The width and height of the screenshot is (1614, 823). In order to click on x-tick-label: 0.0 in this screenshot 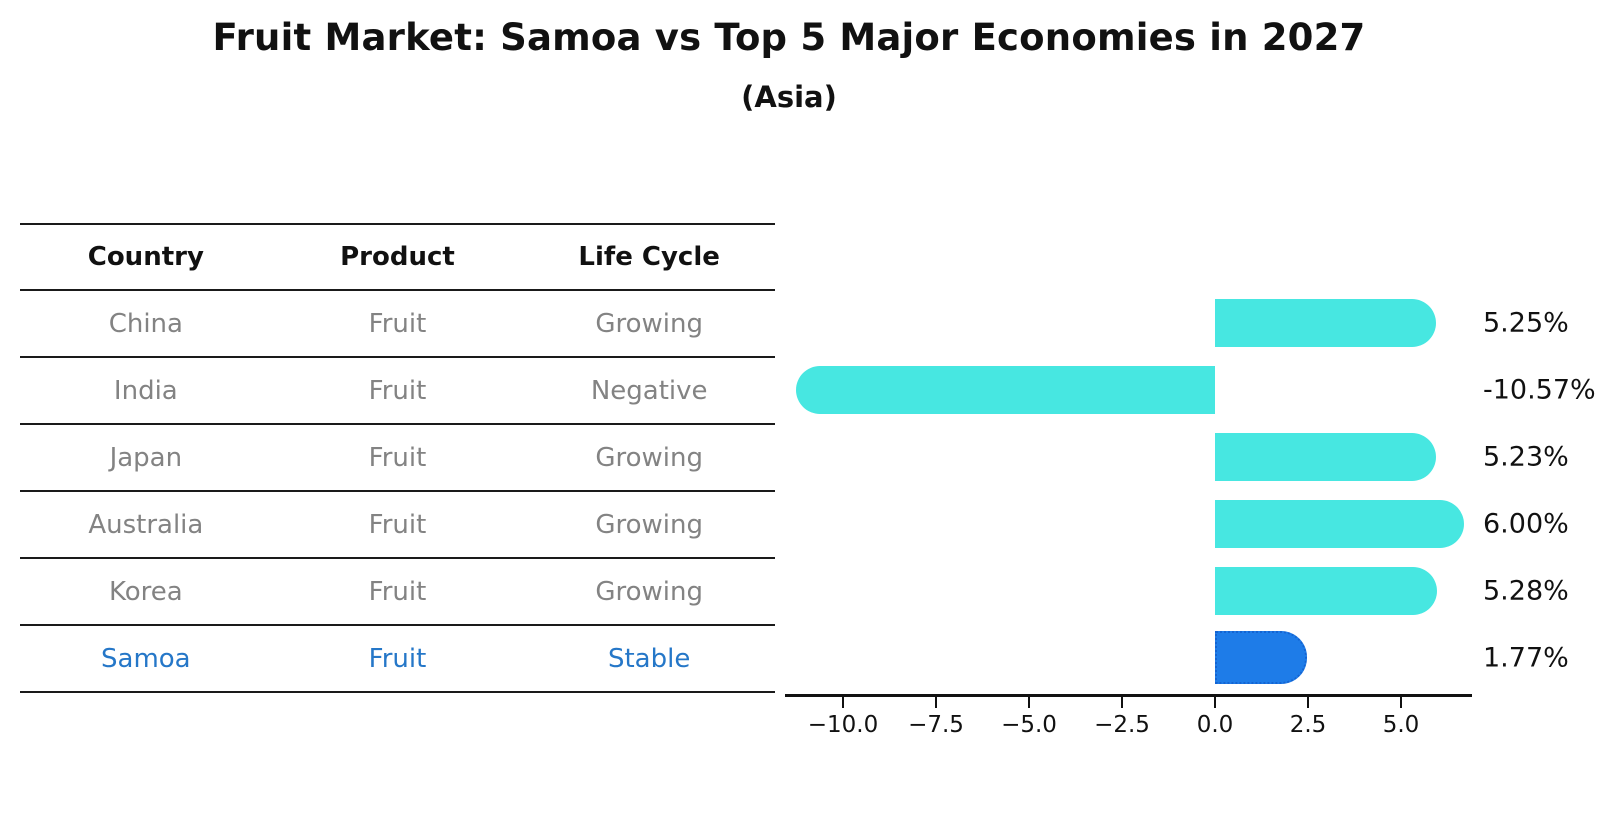, I will do `click(1215, 725)`.